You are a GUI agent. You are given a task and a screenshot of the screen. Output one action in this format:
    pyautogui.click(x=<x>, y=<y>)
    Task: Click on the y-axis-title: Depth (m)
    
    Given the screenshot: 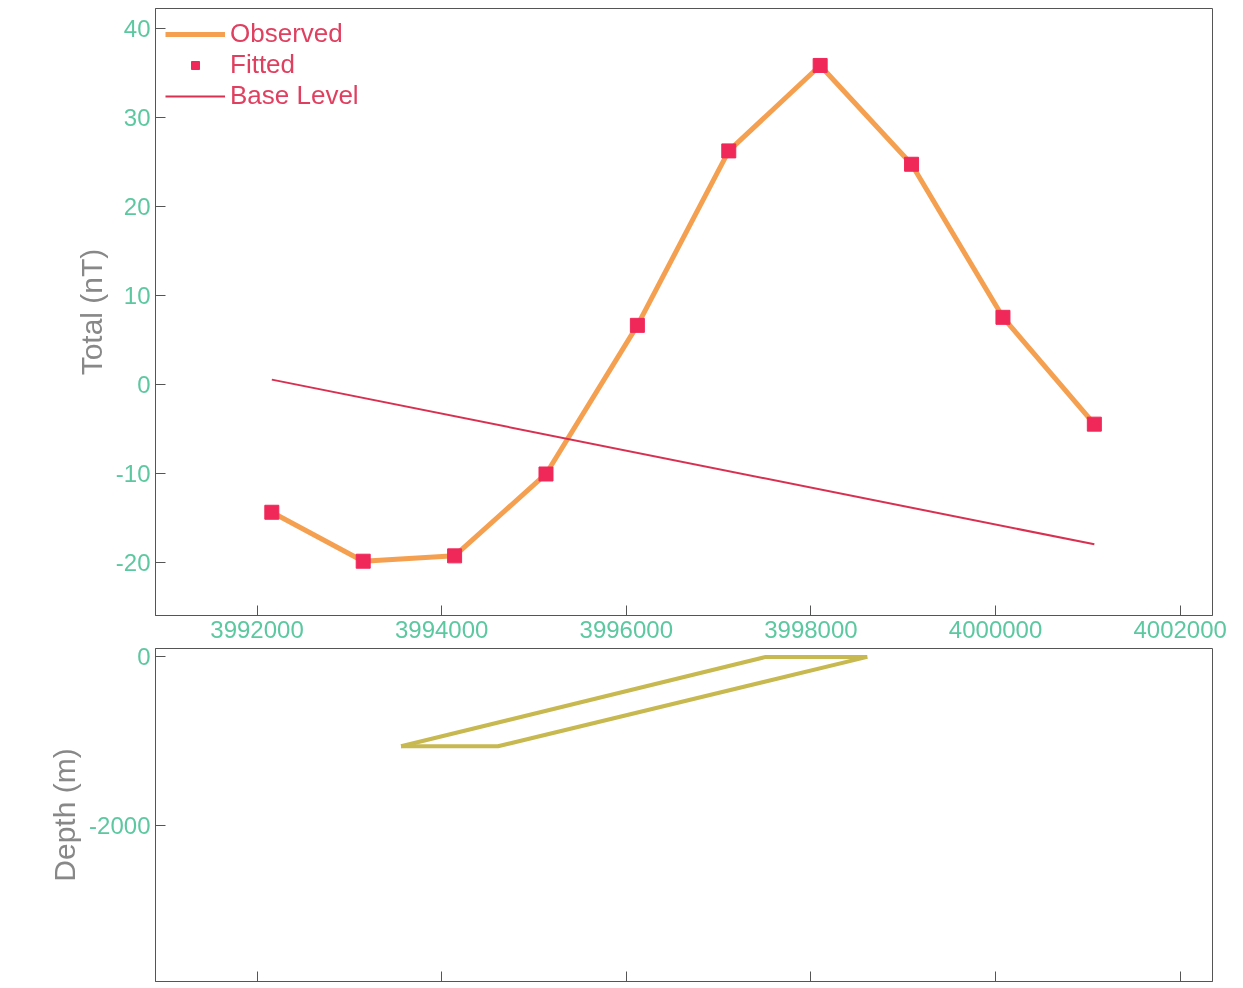 What is the action you would take?
    pyautogui.click(x=65, y=815)
    